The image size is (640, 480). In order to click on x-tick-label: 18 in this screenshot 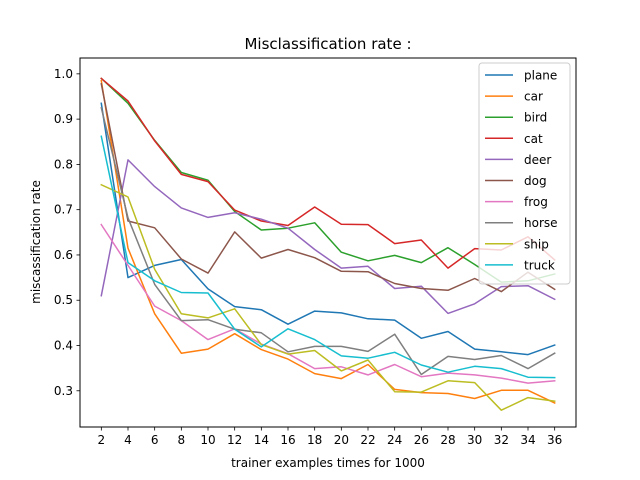, I will do `click(314, 440)`.